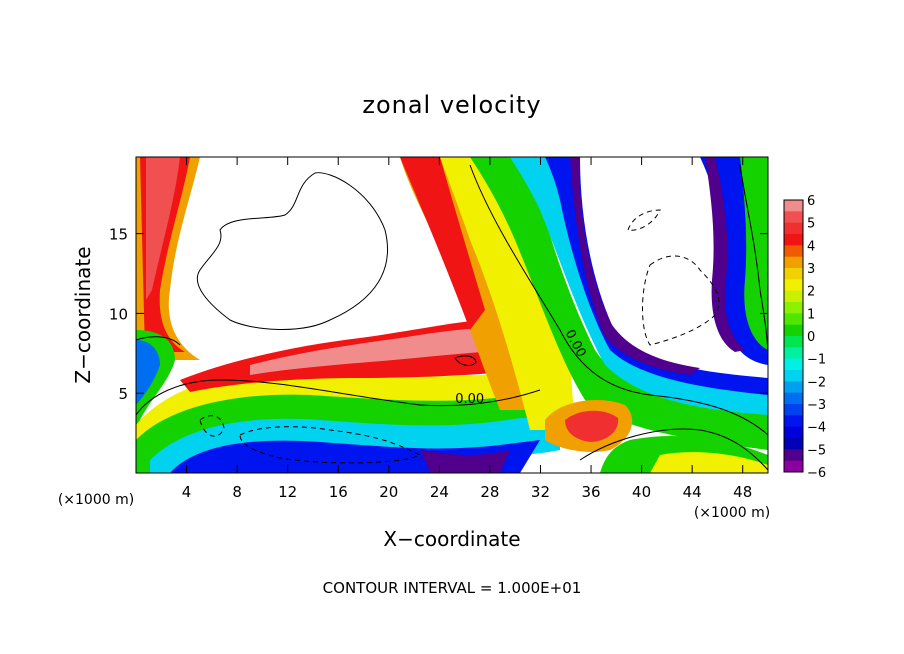 Image resolution: width=904 pixels, height=654 pixels. Describe the element at coordinates (118, 235) in the screenshot. I see `y-tick-label: 15` at that location.